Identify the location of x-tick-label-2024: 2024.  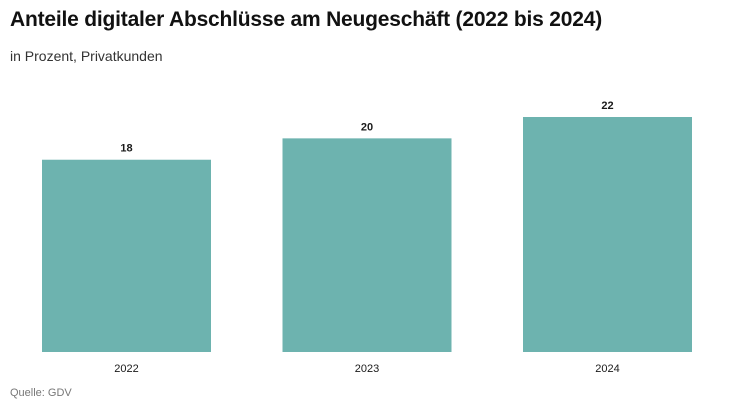
(607, 369).